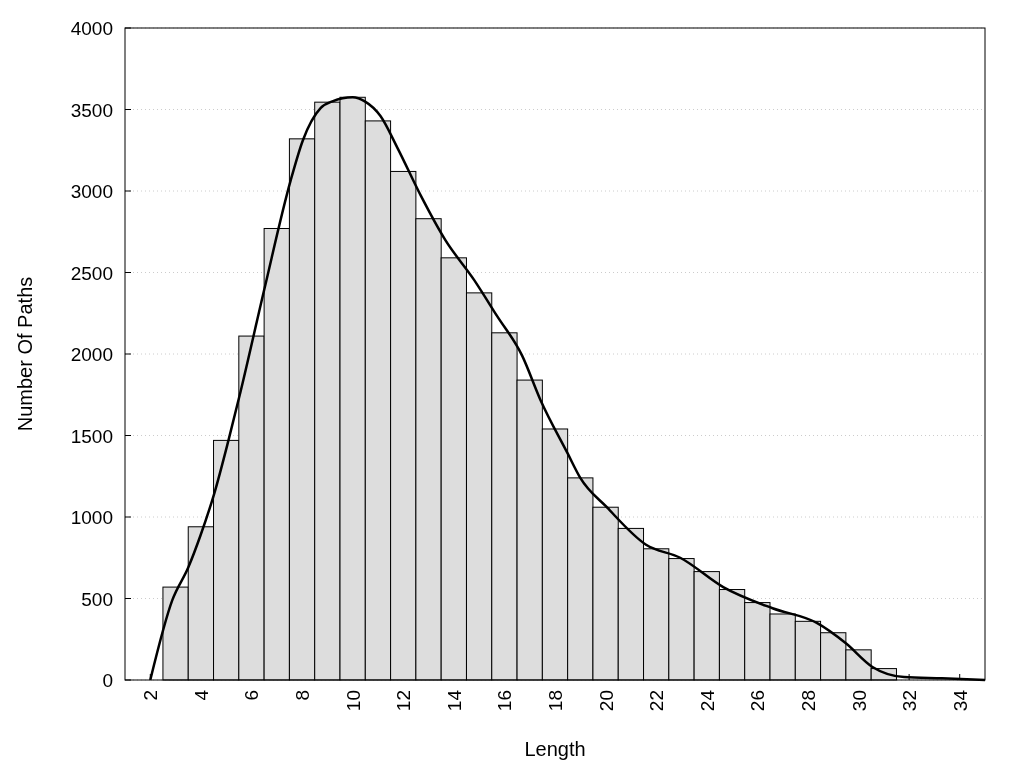 The image size is (1024, 768). What do you see at coordinates (353, 701) in the screenshot?
I see `x-tick-label: 10` at bounding box center [353, 701].